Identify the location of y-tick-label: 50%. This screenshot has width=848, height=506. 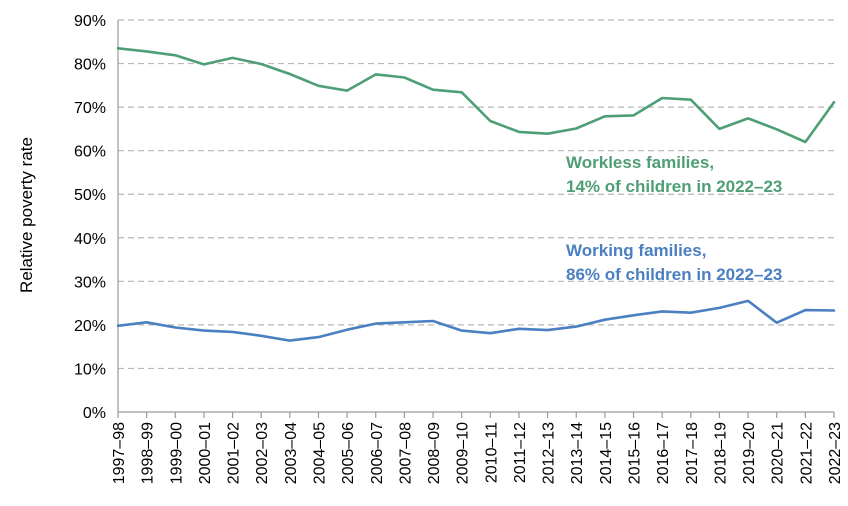
(90, 195).